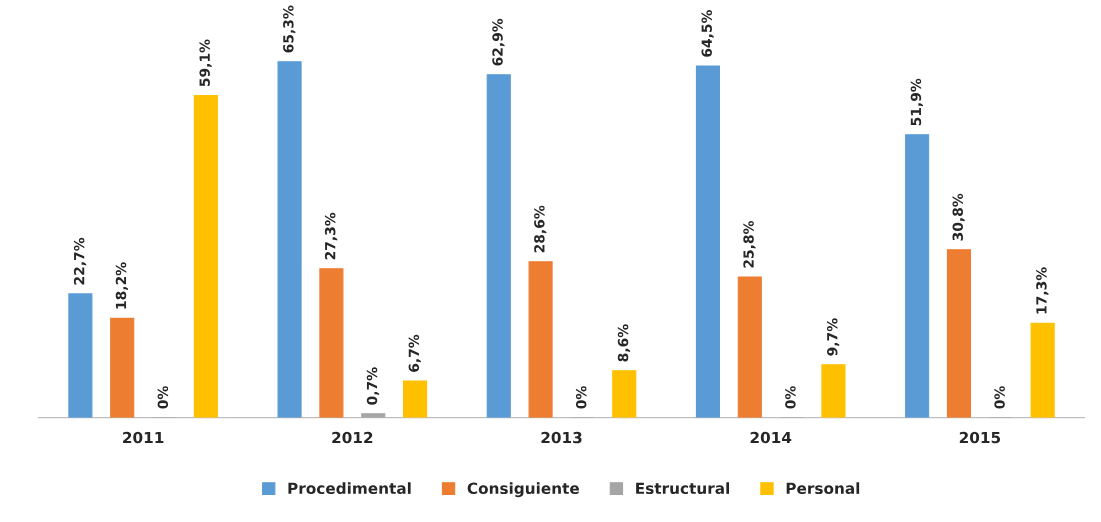  Describe the element at coordinates (916, 102) in the screenshot. I see `data-label: 51,9%` at that location.